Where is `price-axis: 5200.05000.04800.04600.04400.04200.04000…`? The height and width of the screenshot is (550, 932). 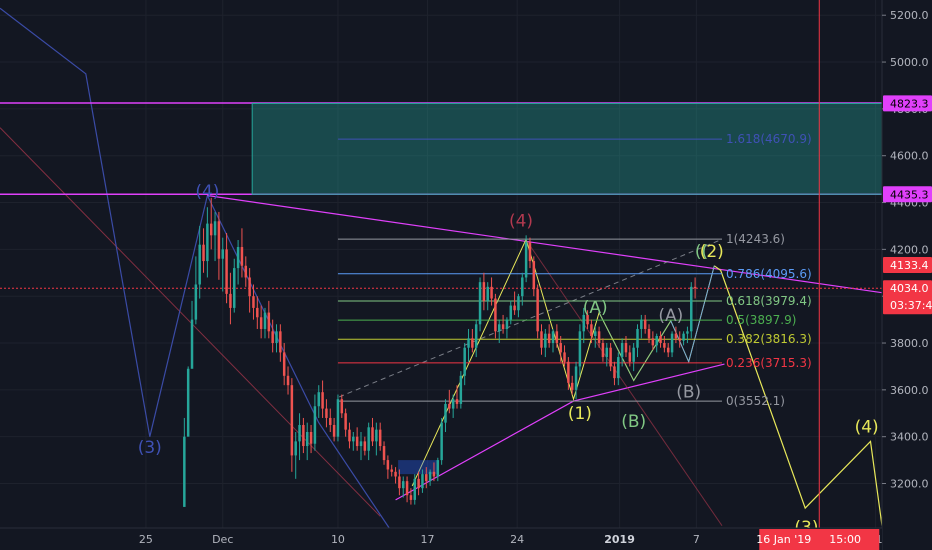 price-axis: 5200.05000.04800.04600.04400.04200.04000… is located at coordinates (906, 275).